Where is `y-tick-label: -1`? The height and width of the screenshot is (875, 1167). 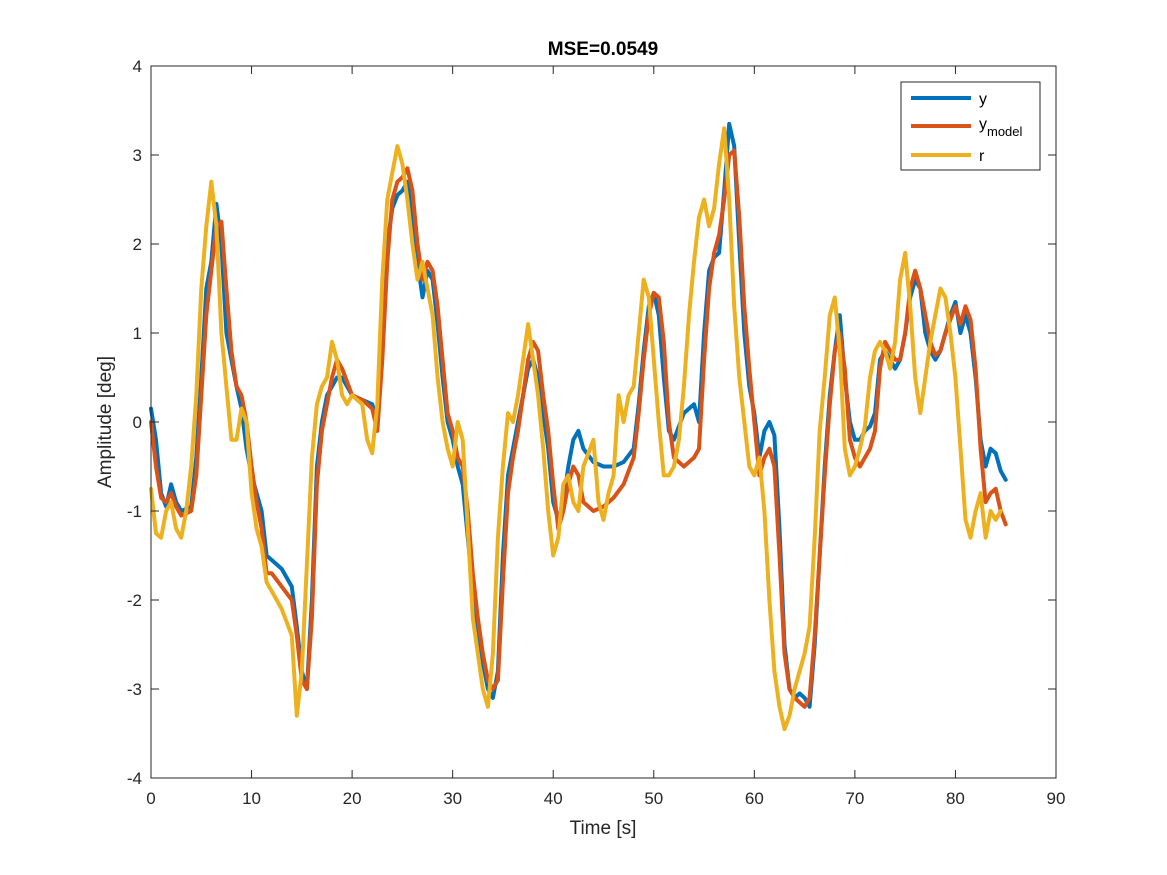
y-tick-label: -1 is located at coordinates (134, 511).